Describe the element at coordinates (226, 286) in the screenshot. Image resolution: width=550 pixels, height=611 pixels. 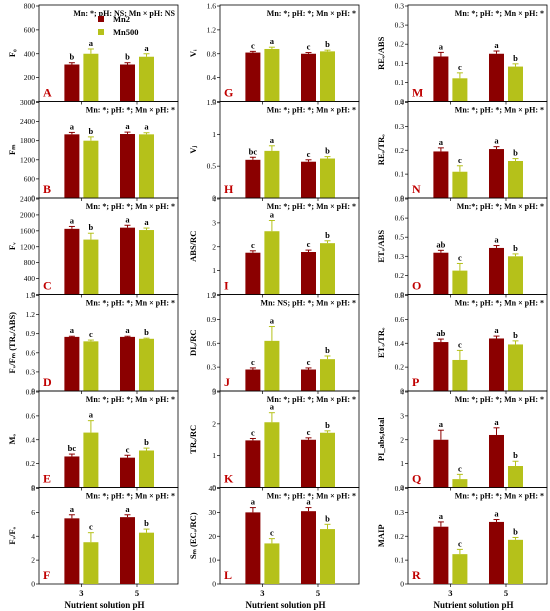
I see `panel-label: I` at that location.